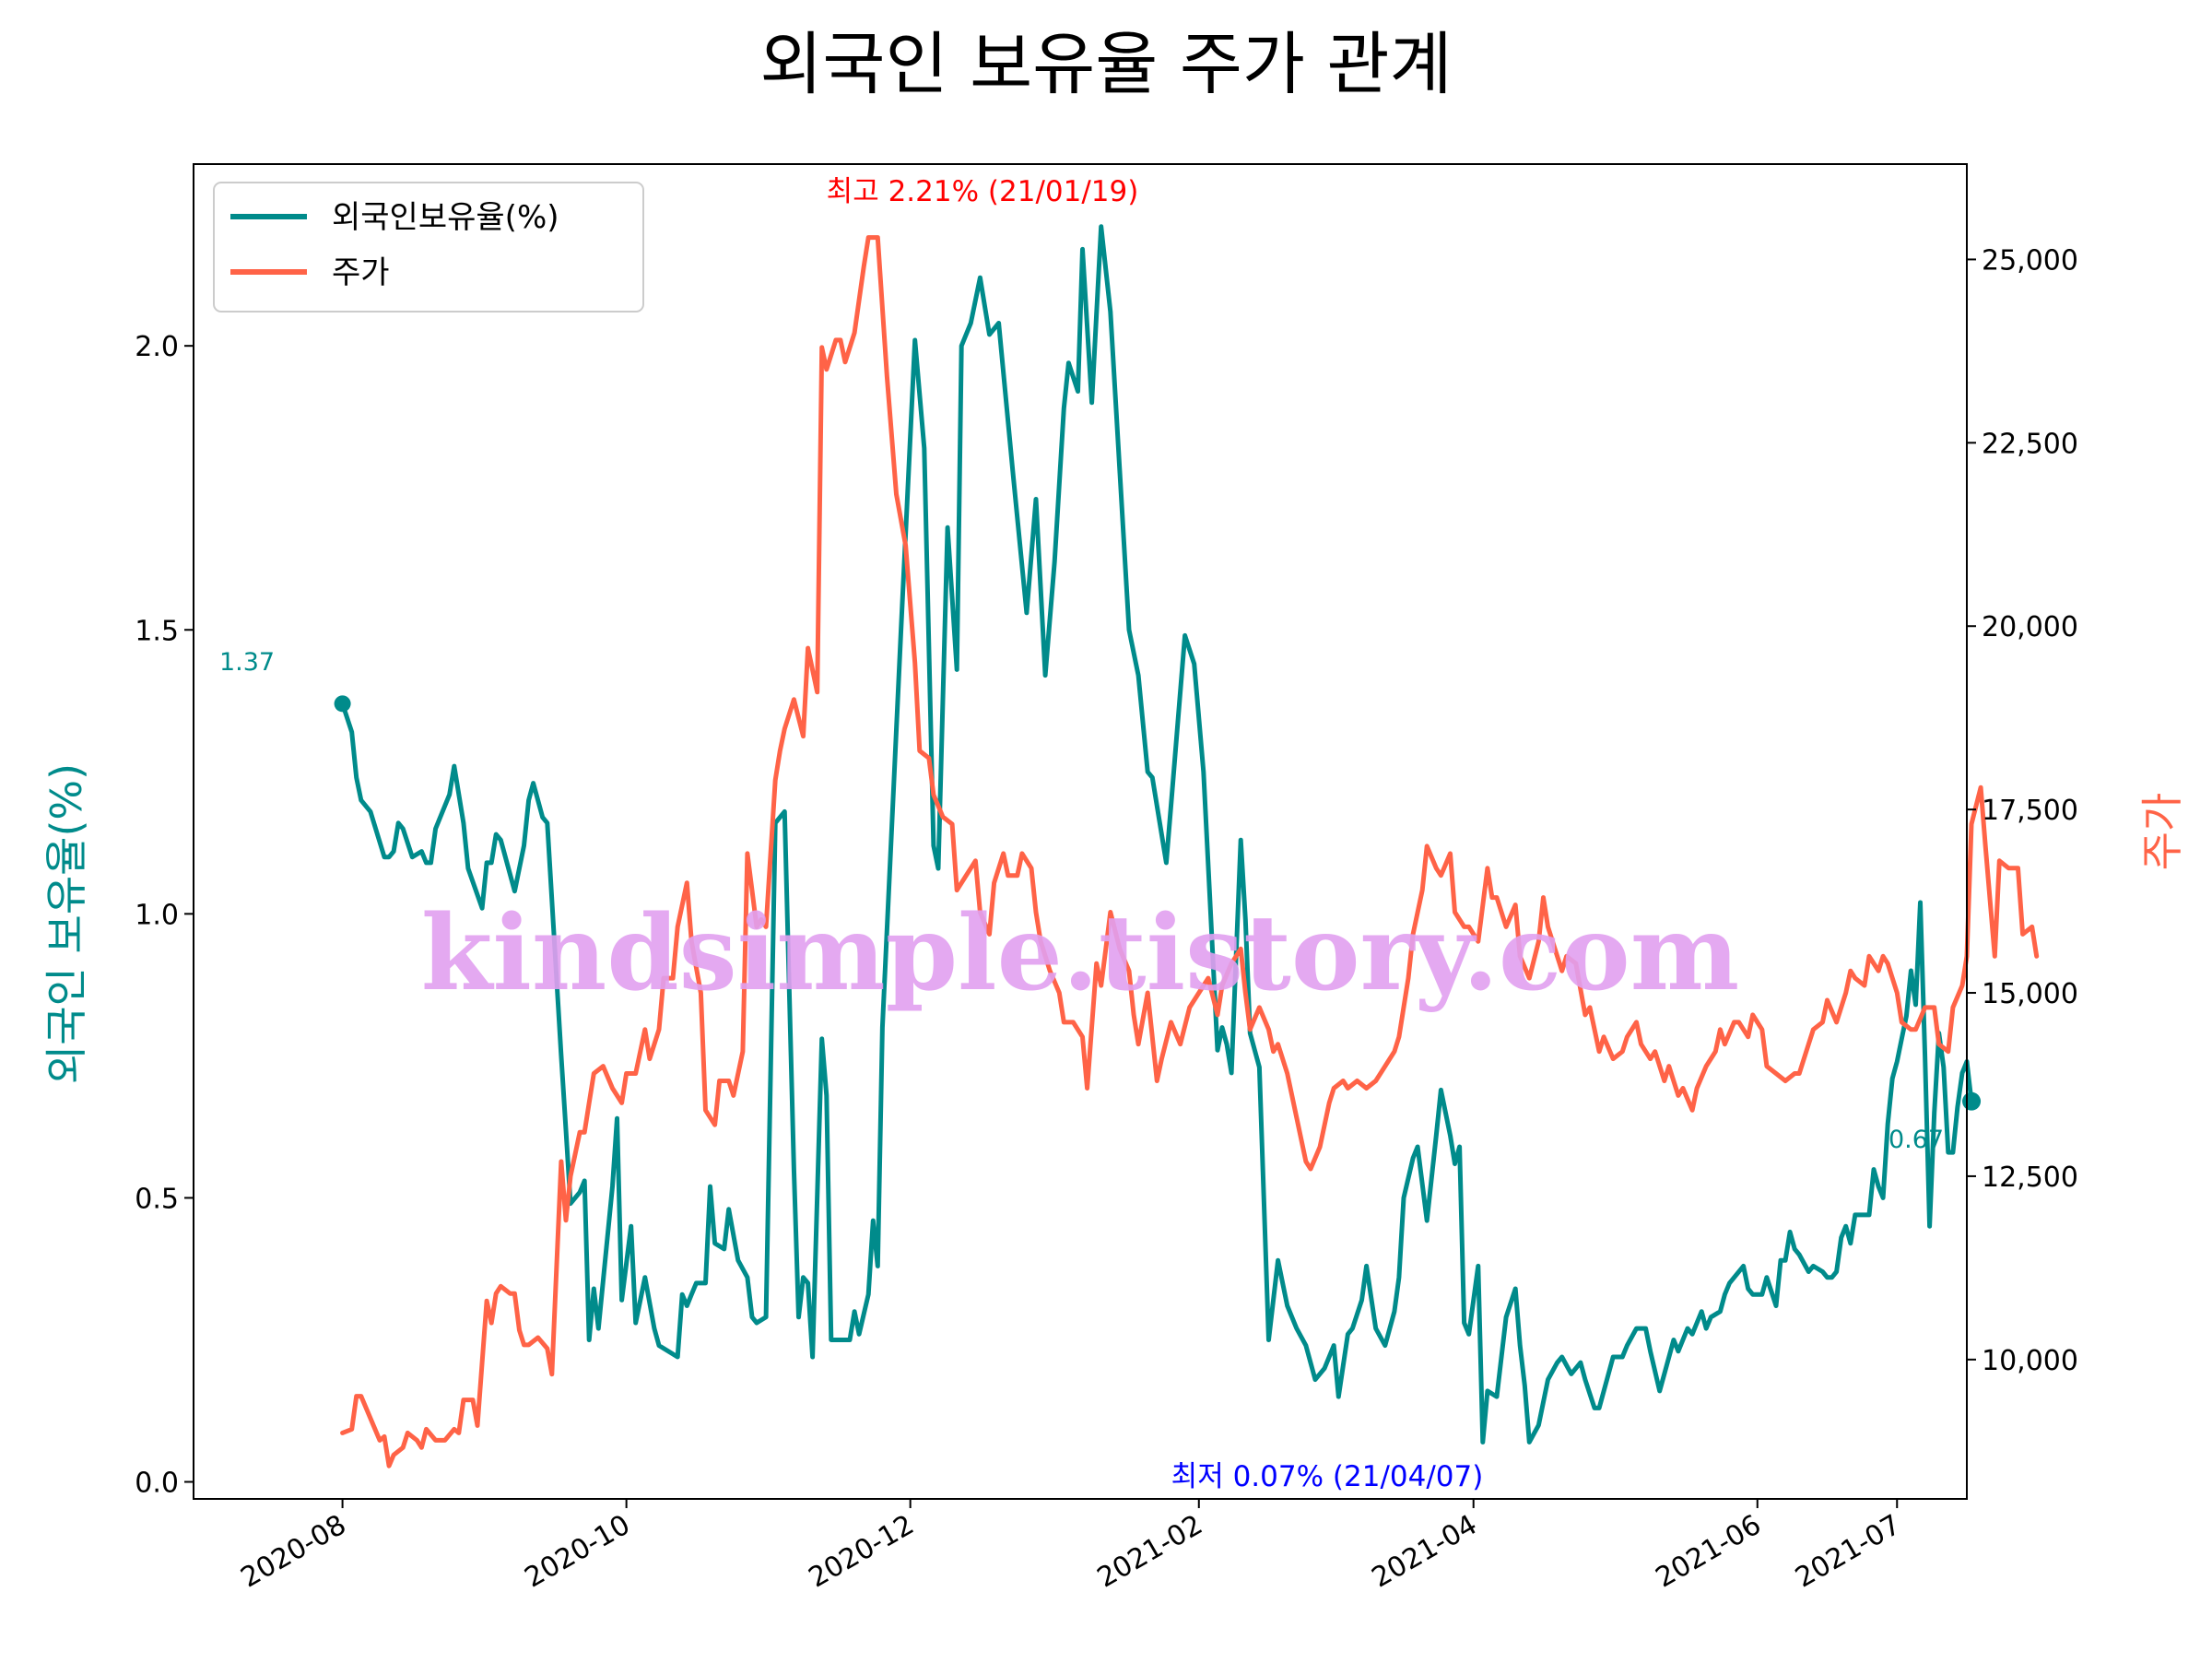  What do you see at coordinates (445, 217) in the screenshot?
I see `legend-label-ratio: 외국인보유율(%)` at bounding box center [445, 217].